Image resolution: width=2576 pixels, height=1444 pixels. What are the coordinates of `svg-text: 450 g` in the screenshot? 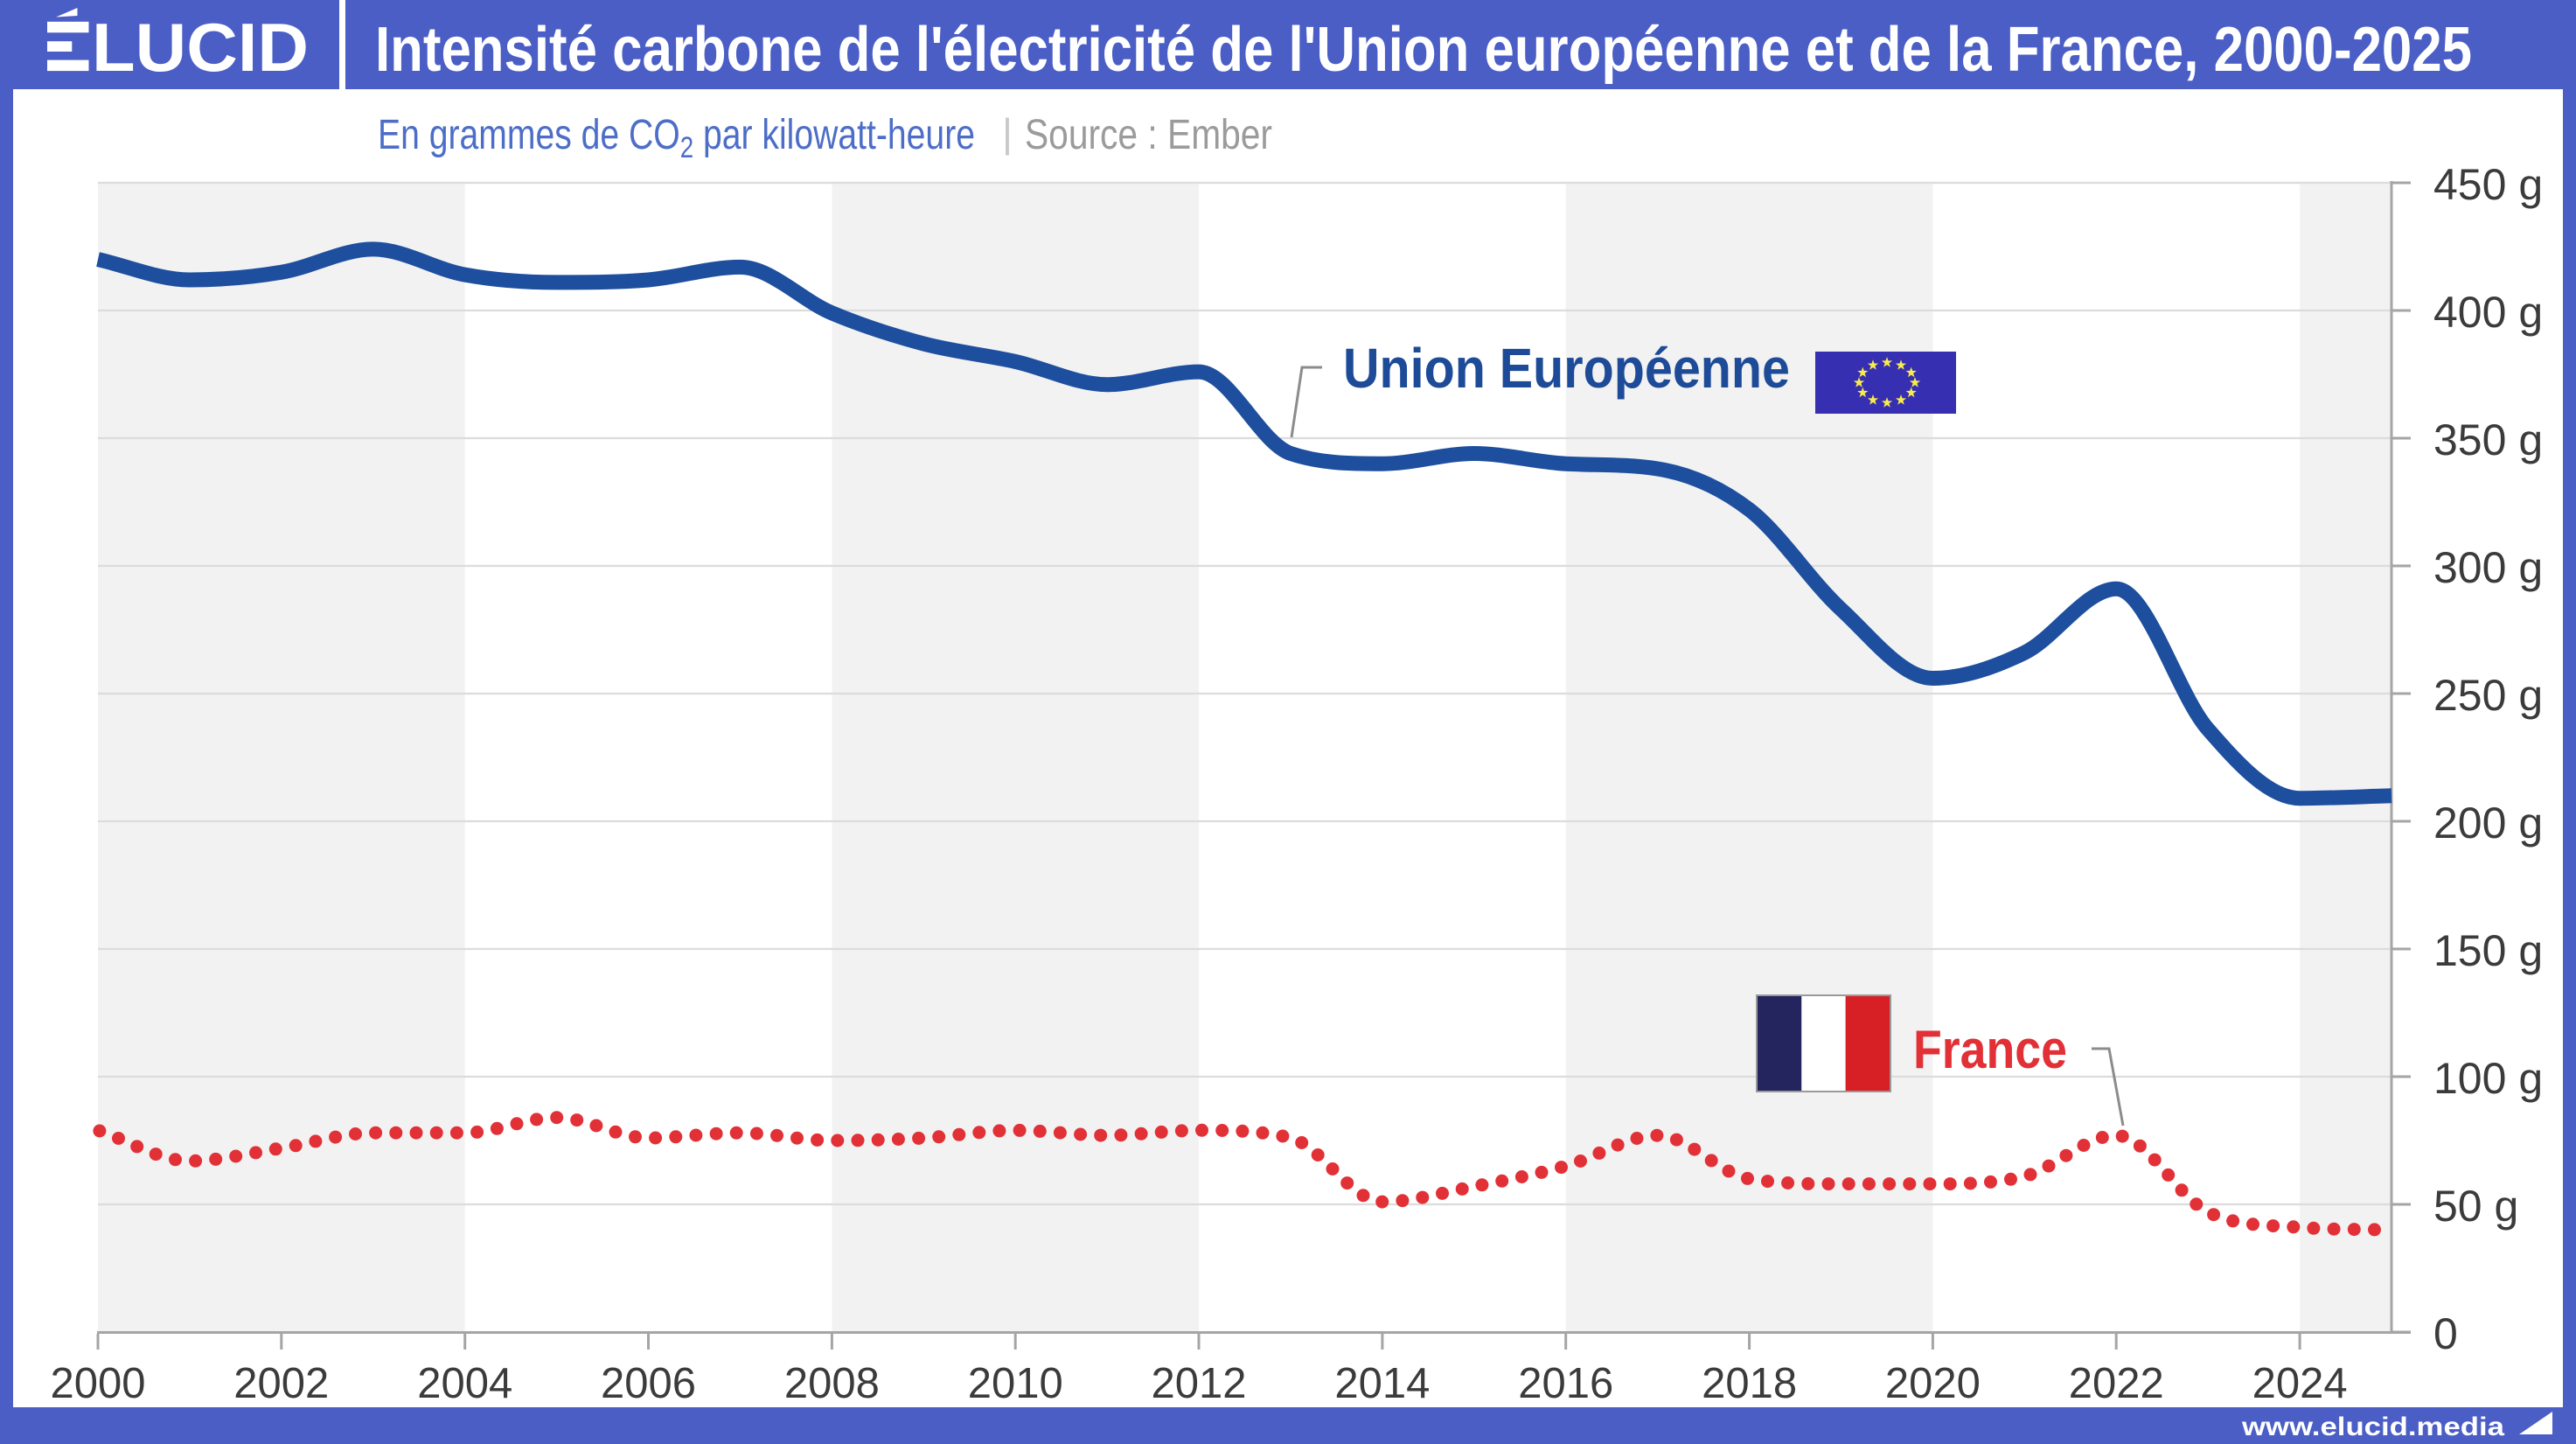 It's located at (2488, 184).